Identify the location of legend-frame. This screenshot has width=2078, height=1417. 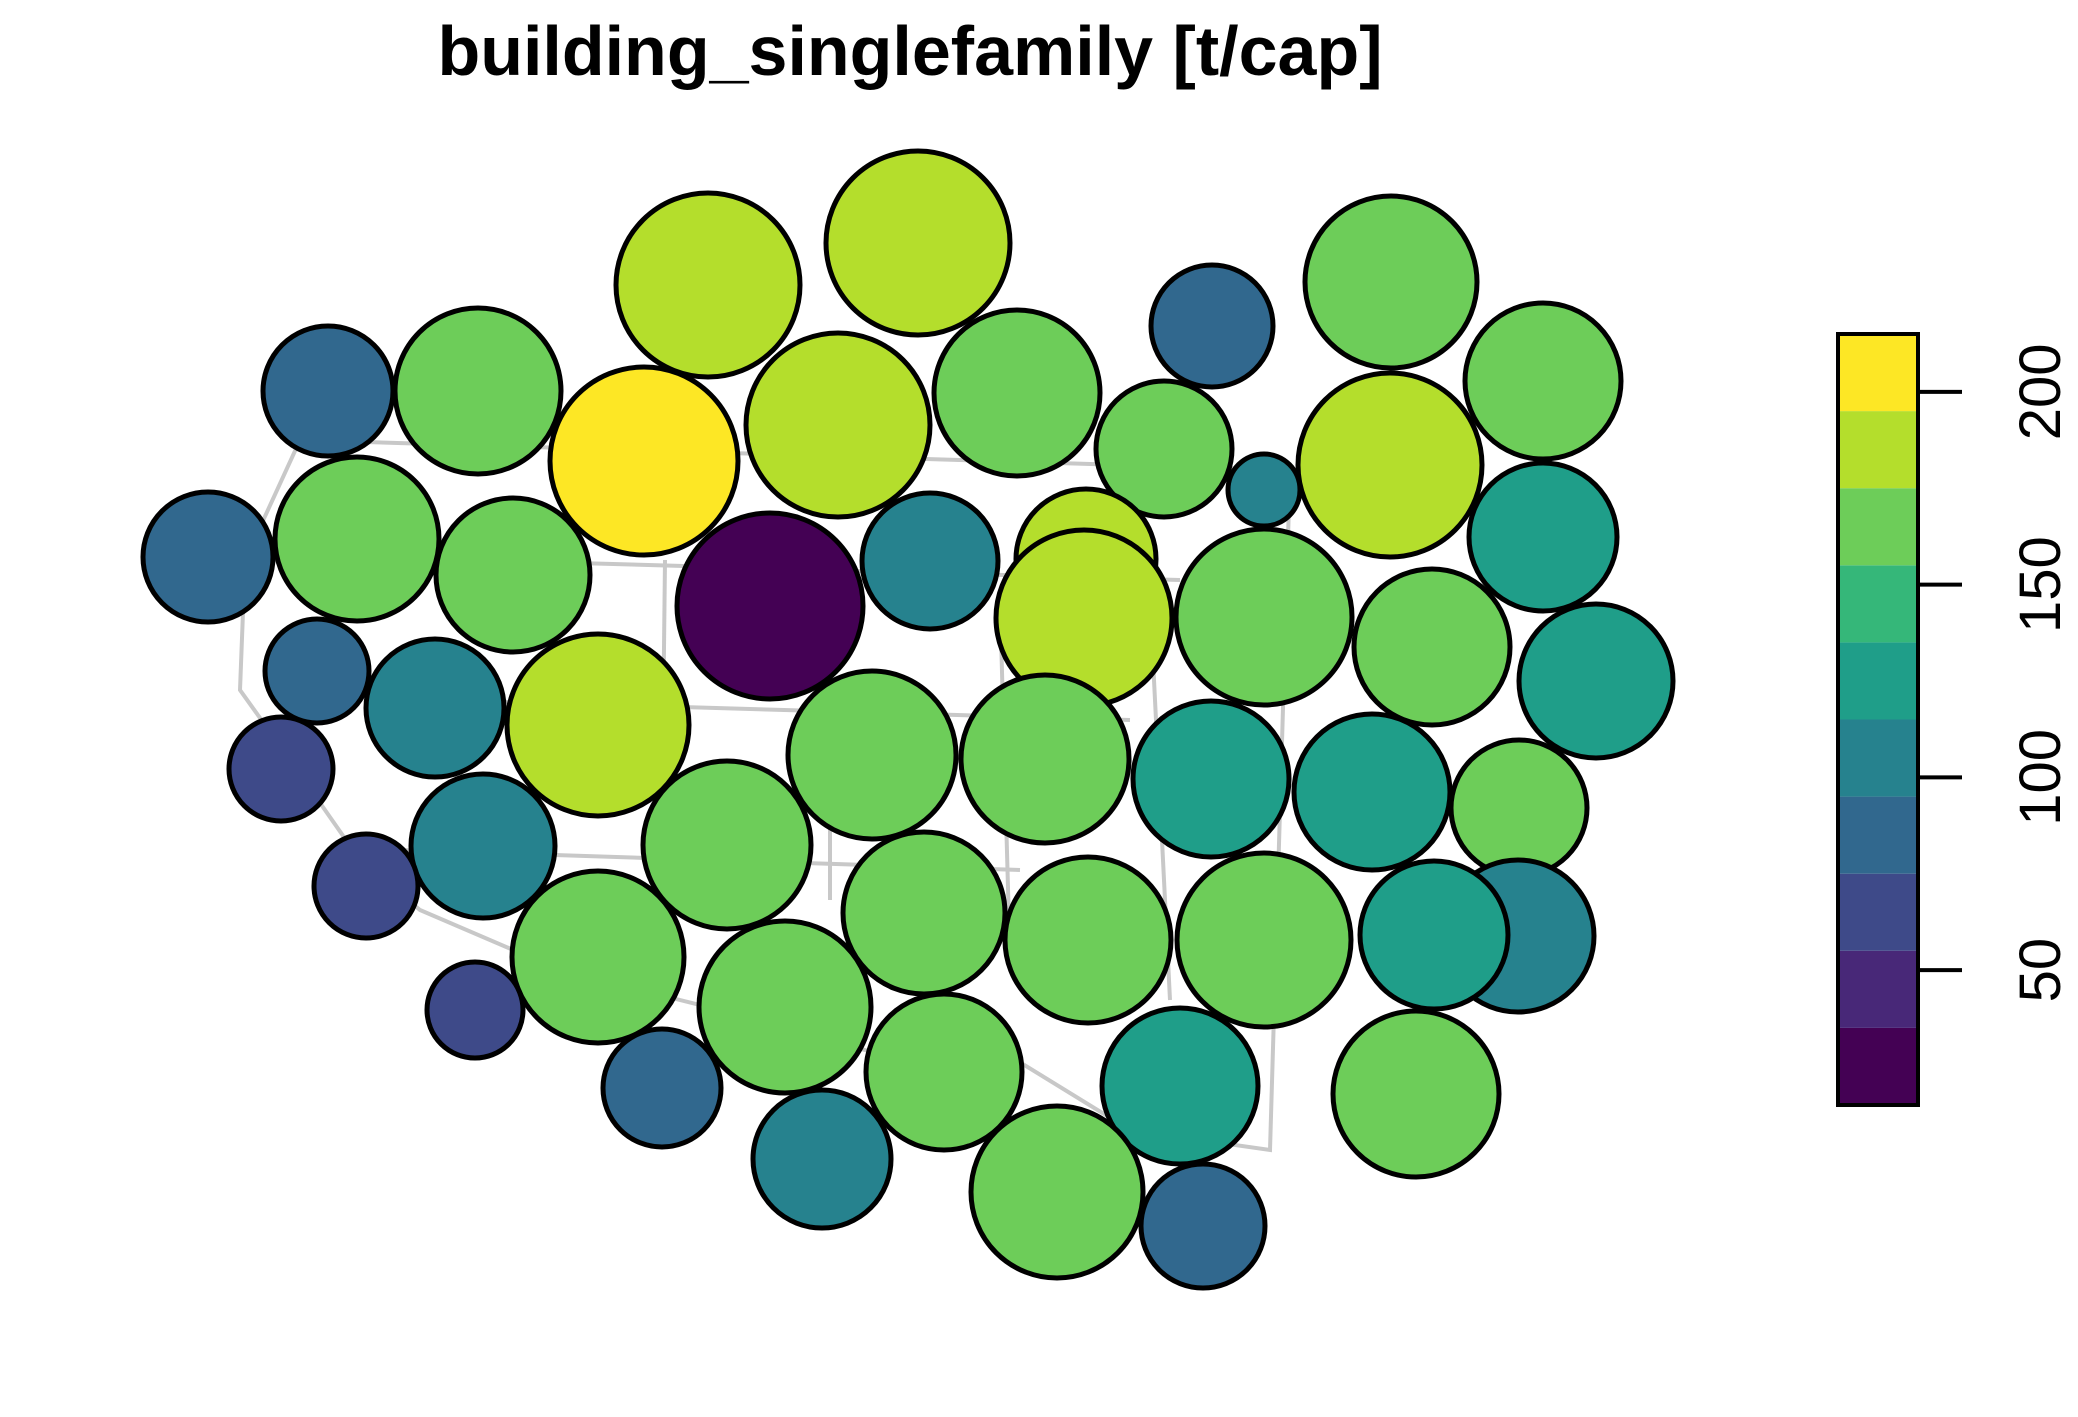
(1878, 719).